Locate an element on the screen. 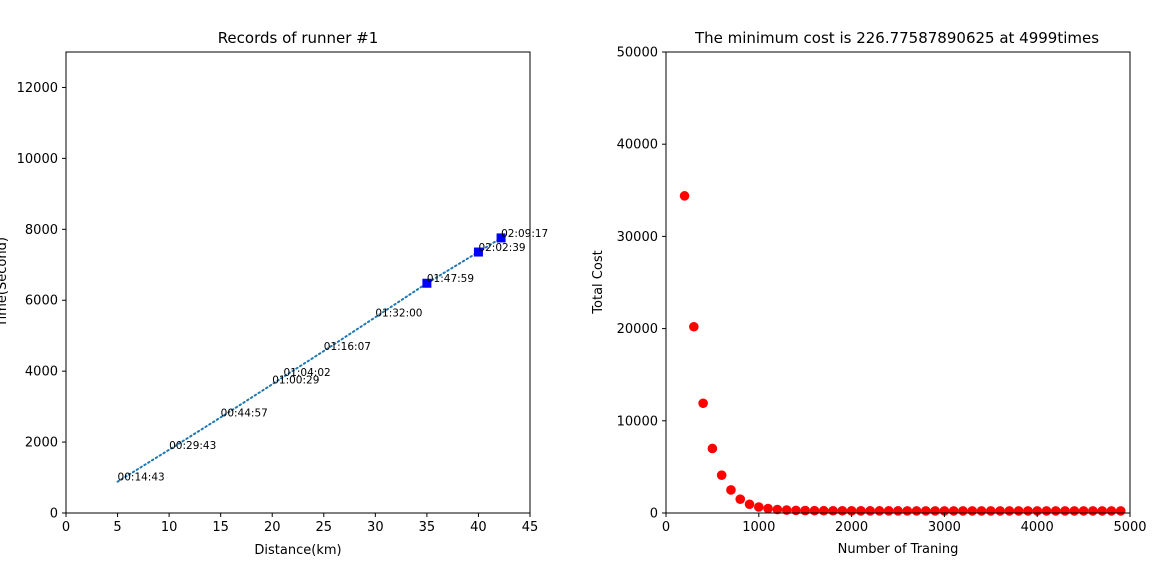 The width and height of the screenshot is (1163, 564). x-tick-label: 20 is located at coordinates (272, 527).